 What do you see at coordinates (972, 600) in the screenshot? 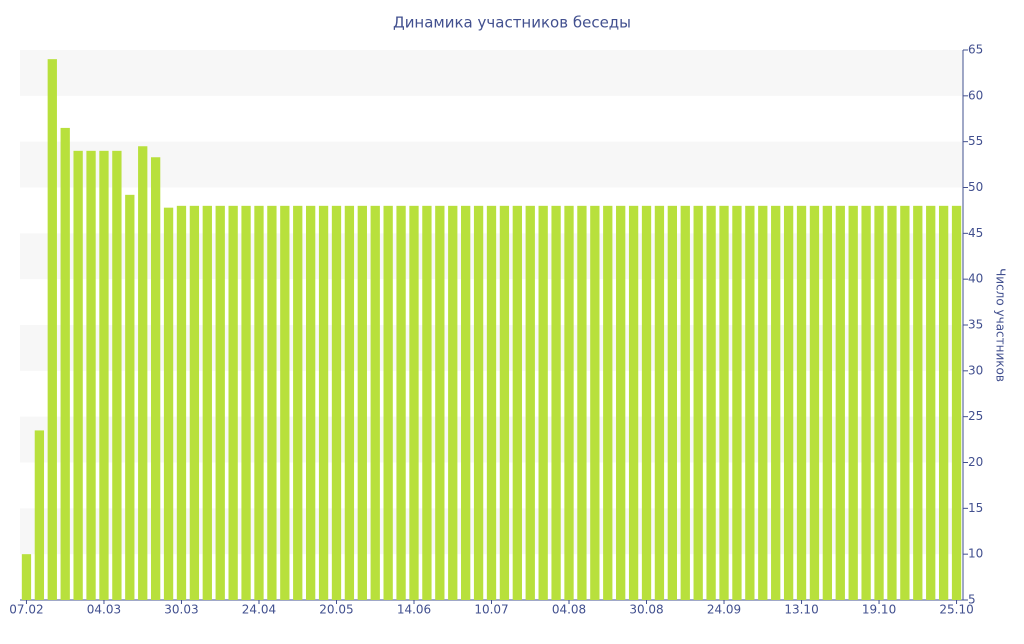
I see `y-tick-label: 5` at bounding box center [972, 600].